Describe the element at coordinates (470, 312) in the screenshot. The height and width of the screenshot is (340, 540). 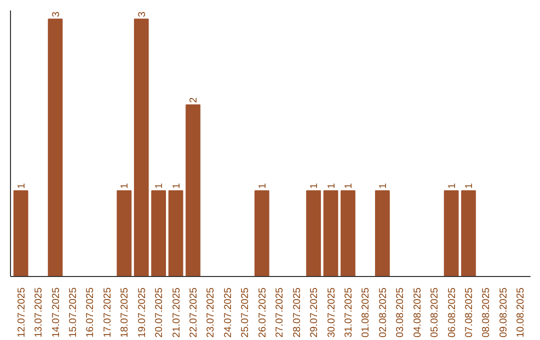
I see `x-tick-label: 07.08.2025` at that location.